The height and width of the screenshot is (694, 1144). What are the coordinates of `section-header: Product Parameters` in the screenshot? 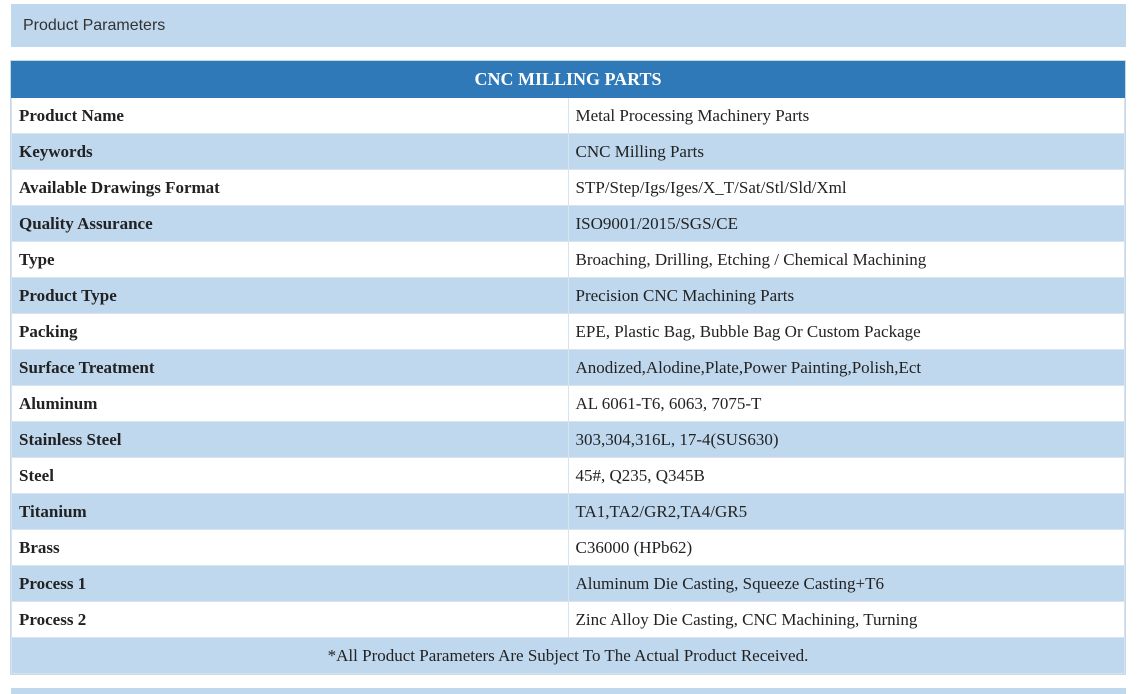 It's located at (568, 25).